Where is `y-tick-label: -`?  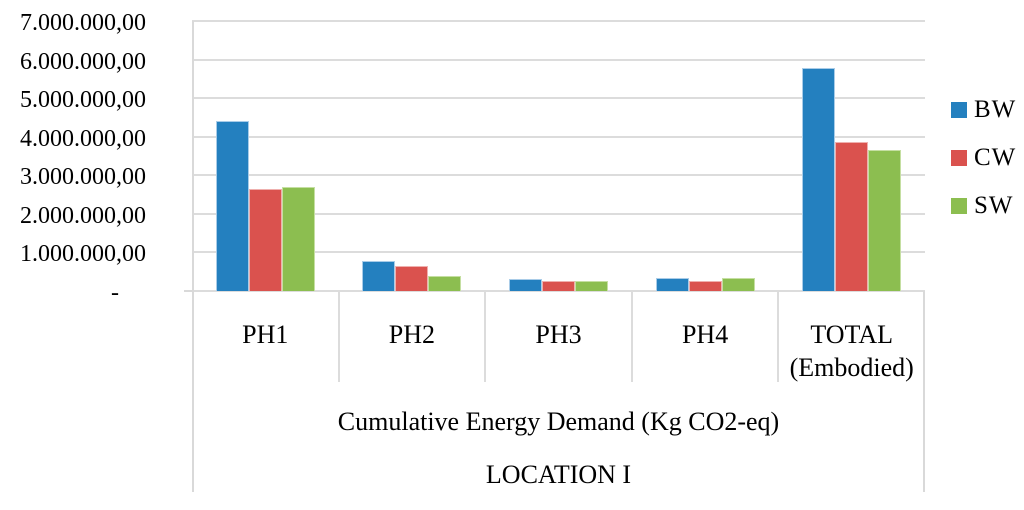
y-tick-label: - is located at coordinates (115, 293).